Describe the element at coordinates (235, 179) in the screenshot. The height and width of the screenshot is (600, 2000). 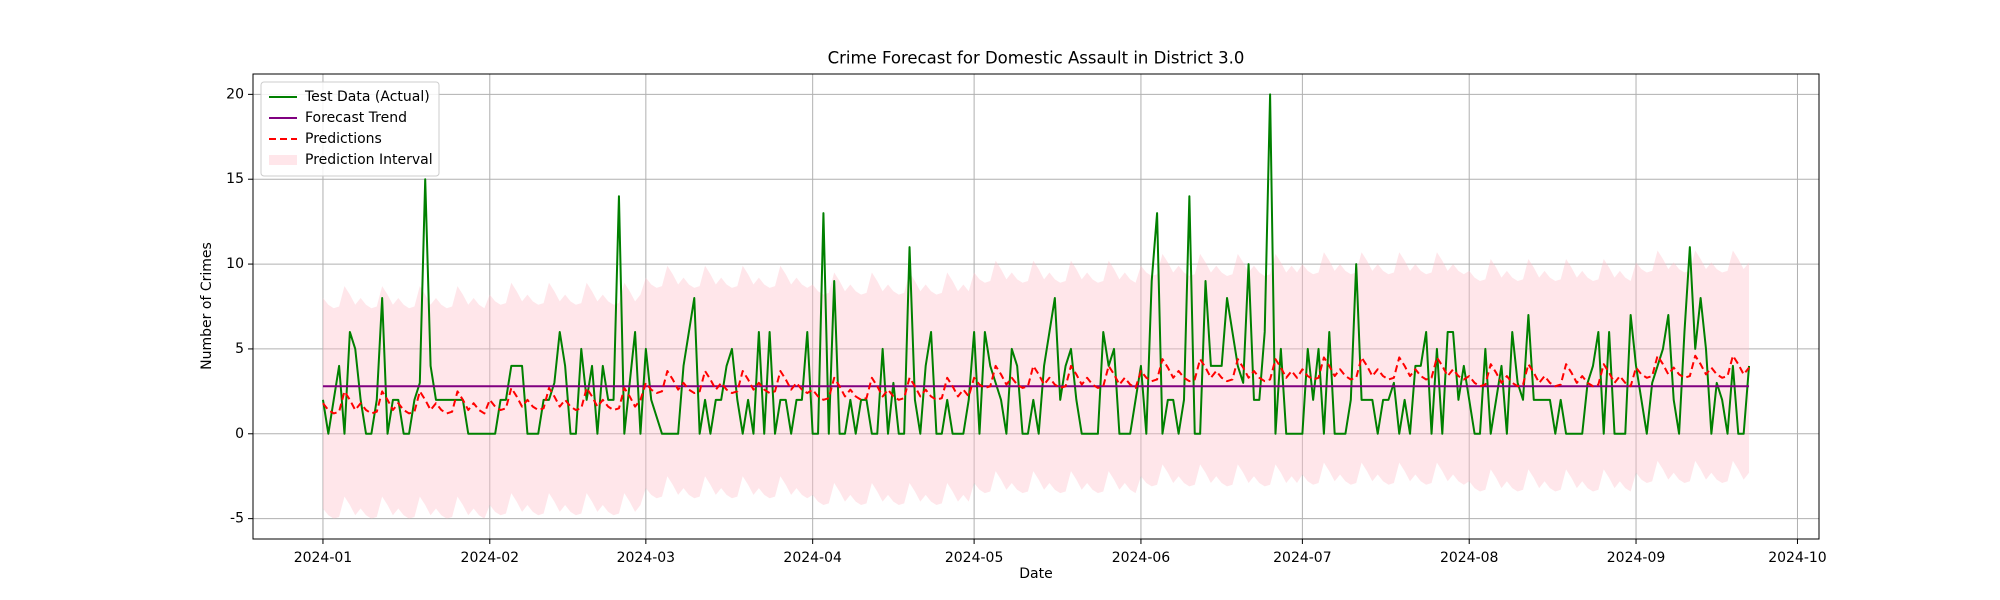
I see `y-tick-label: 15` at that location.